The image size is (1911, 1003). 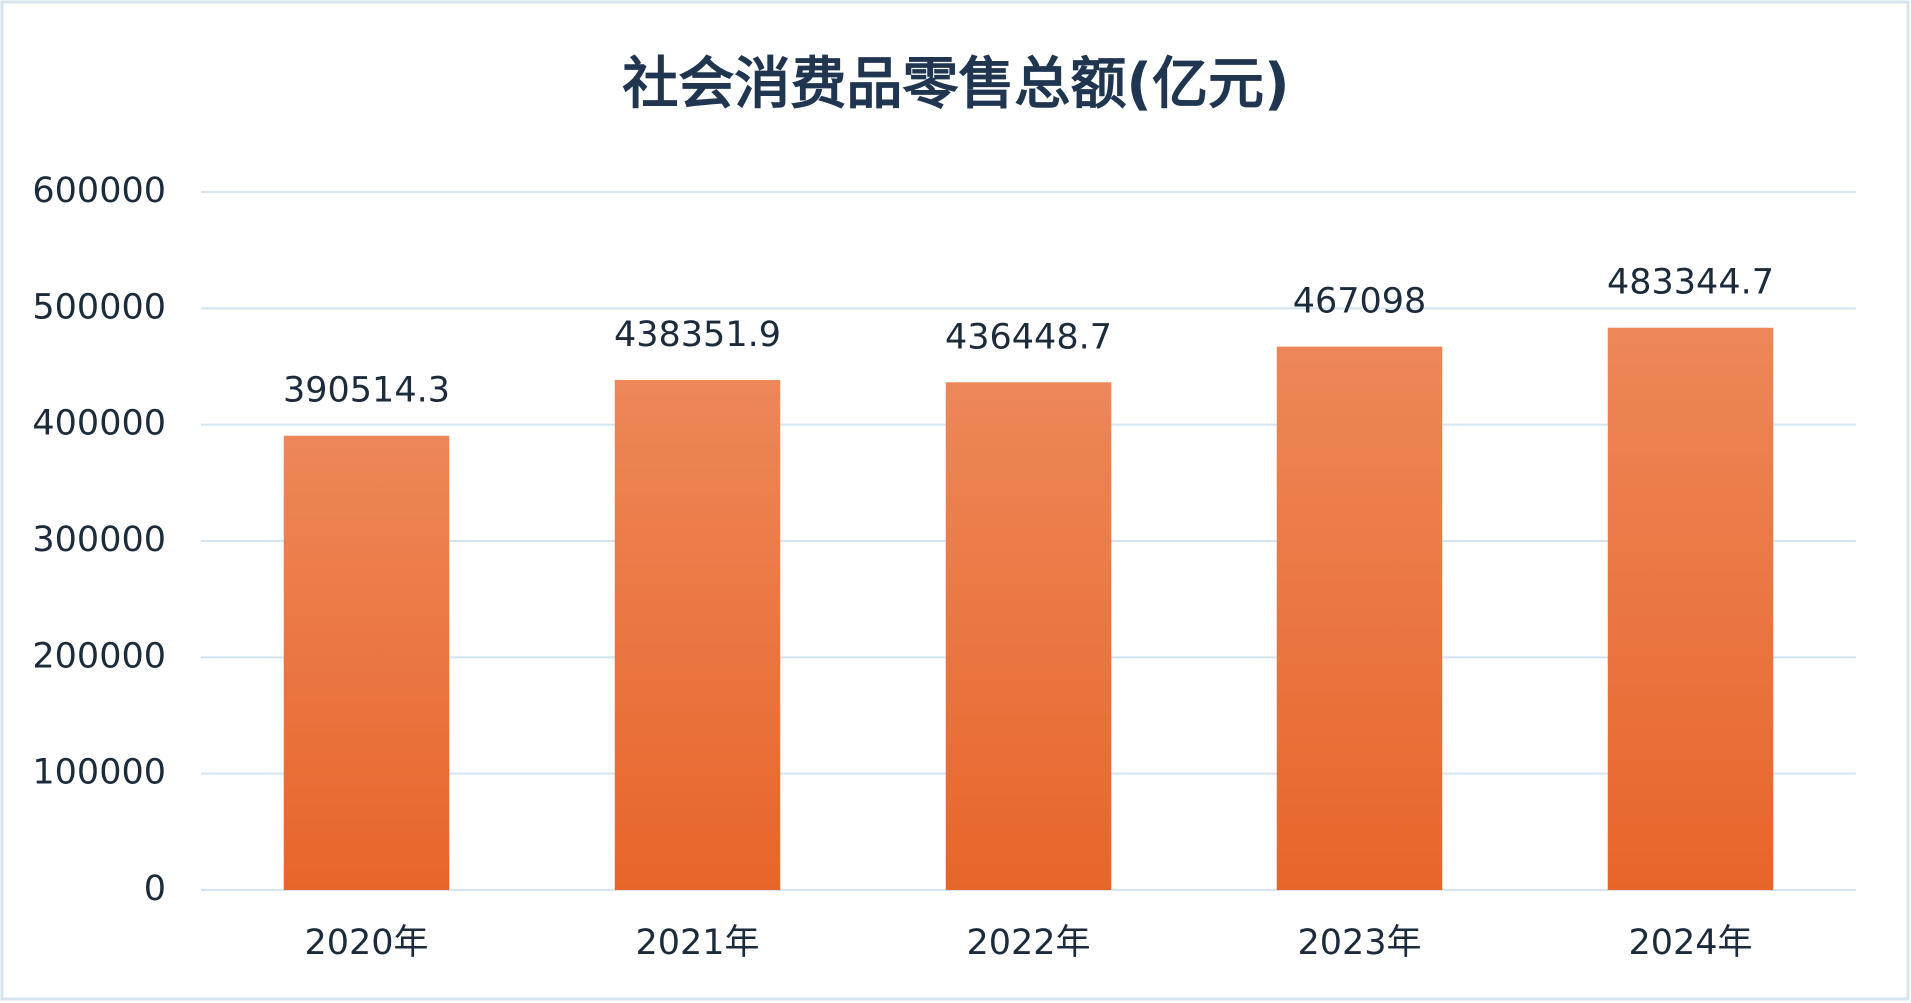 What do you see at coordinates (366, 943) in the screenshot?
I see `x-tick-label: 2020年` at bounding box center [366, 943].